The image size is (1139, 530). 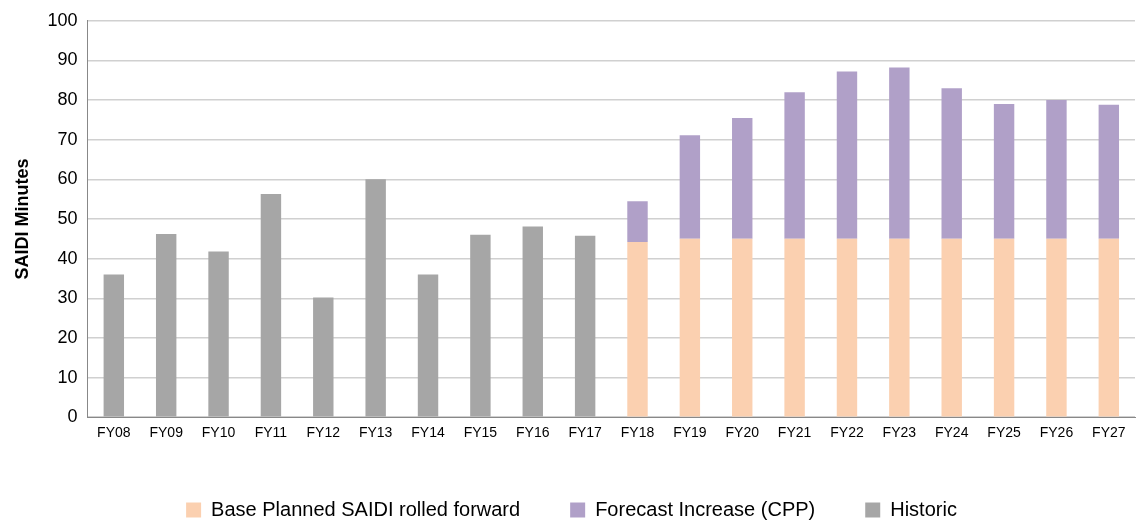 I want to click on legend-label: Base Planned SAIDI rolled forward, so click(x=366, y=508).